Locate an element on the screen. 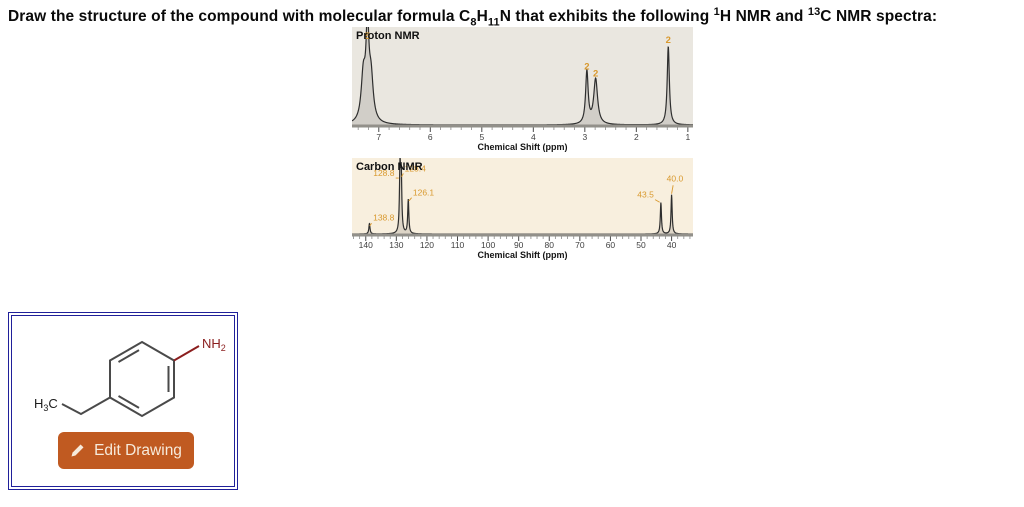 This screenshot has height=507, width=1024. edit-drawing-button: Edit Drawing is located at coordinates (126, 450).